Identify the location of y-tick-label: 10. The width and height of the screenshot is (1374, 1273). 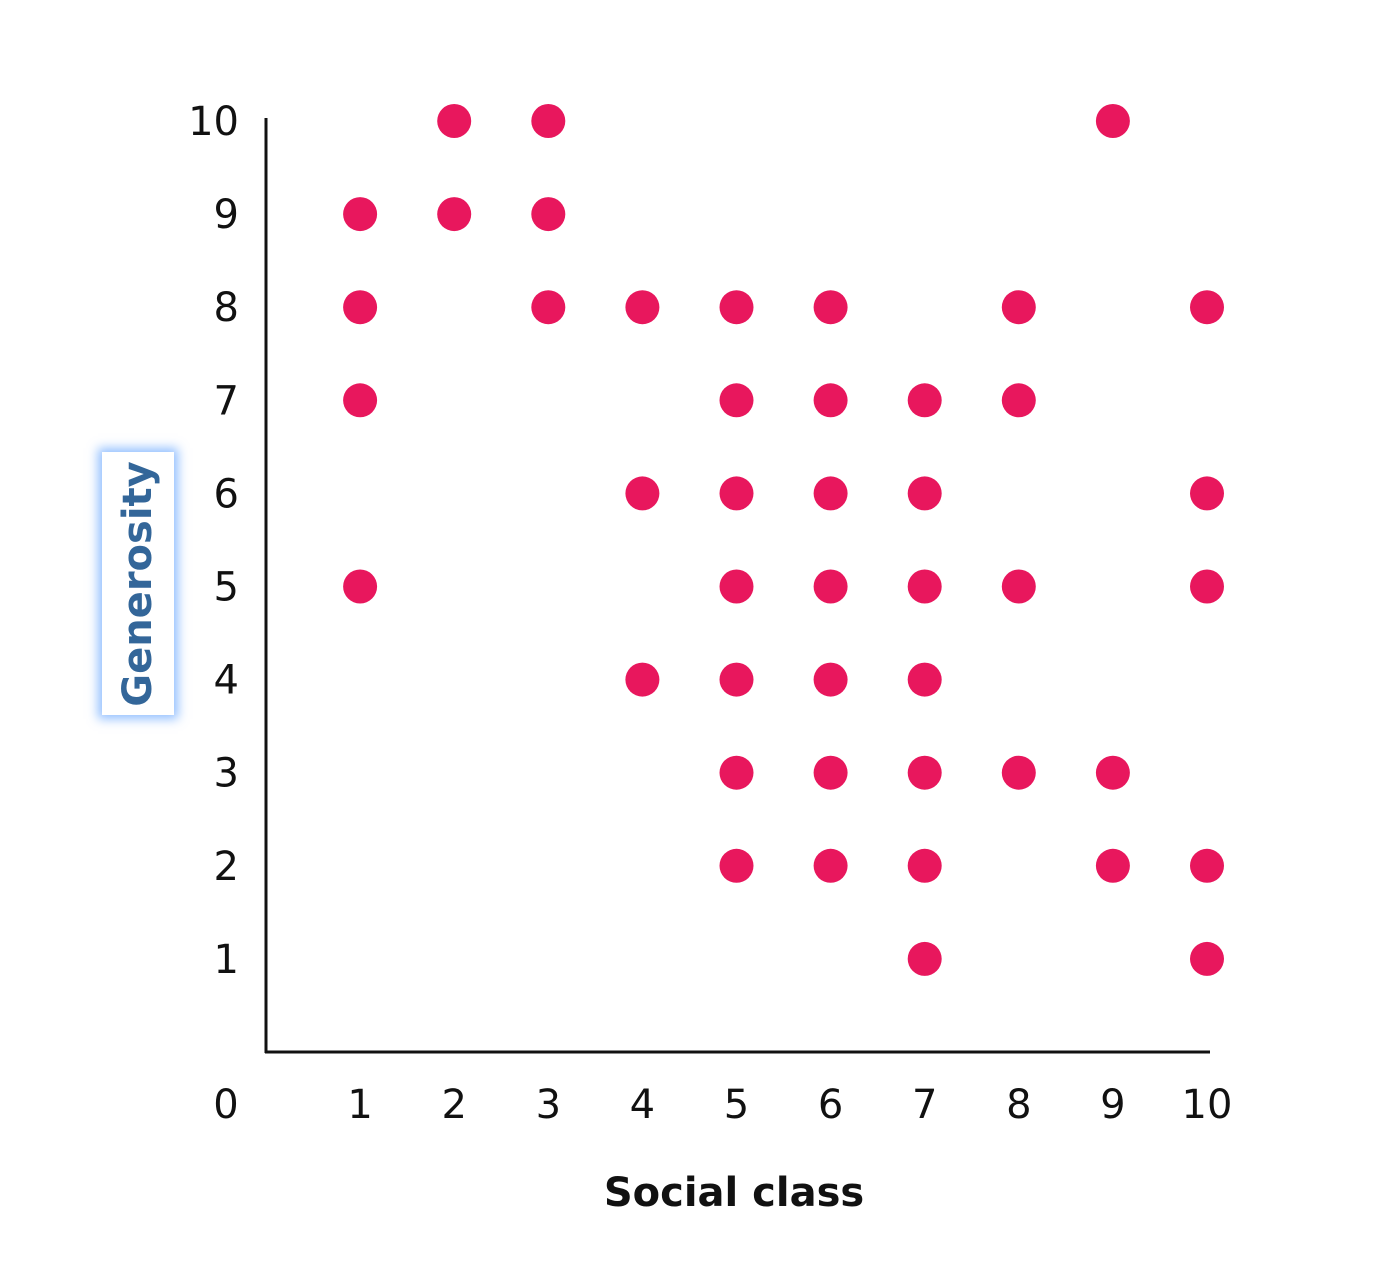
(213, 122).